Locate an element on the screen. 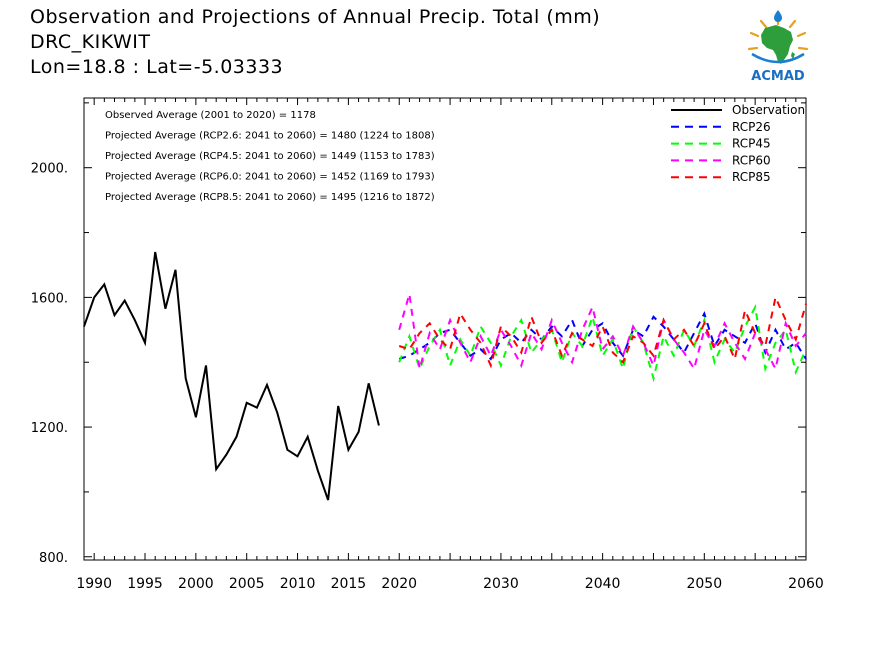 The width and height of the screenshot is (879, 659). series-line-rcp85 is located at coordinates (602, 331).